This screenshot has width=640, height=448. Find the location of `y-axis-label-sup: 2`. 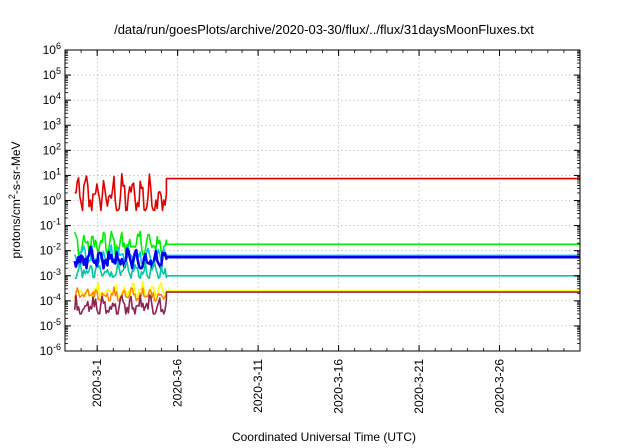

y-axis-label-sup: 2 is located at coordinates (12, 196).